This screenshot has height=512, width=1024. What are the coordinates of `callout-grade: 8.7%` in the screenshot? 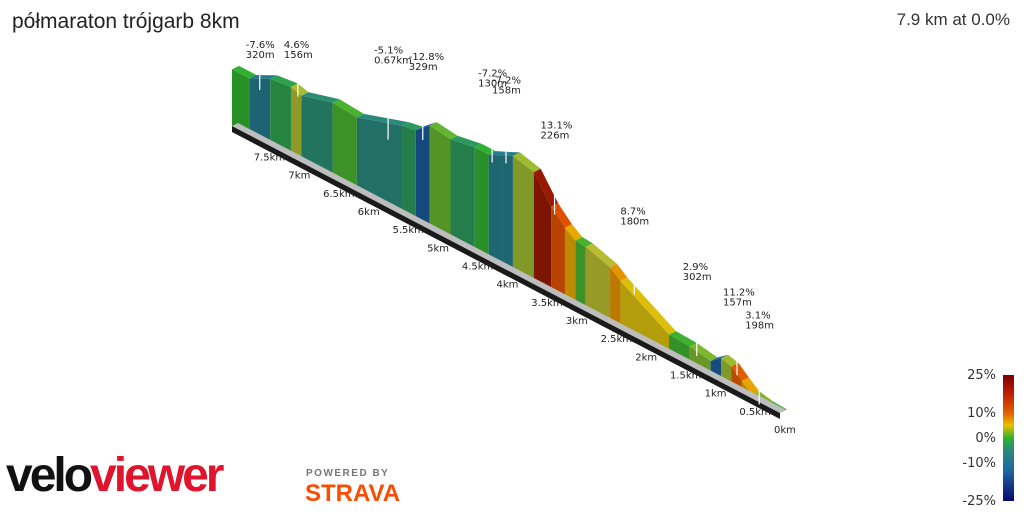 It's located at (632, 211).